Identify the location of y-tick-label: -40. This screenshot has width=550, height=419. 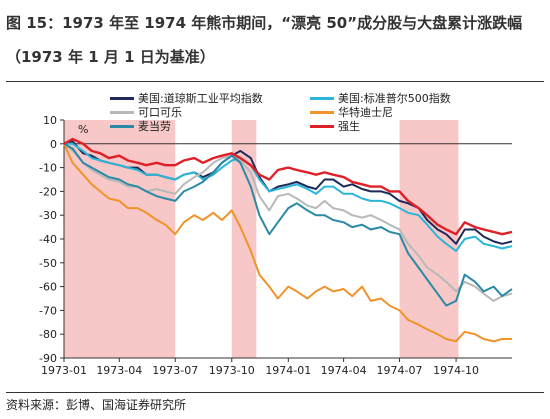
(48, 239).